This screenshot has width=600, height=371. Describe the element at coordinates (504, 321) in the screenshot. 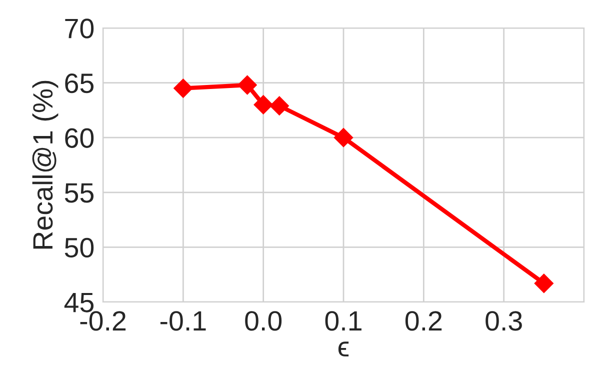

I see `x-tick-label: 0.3` at that location.